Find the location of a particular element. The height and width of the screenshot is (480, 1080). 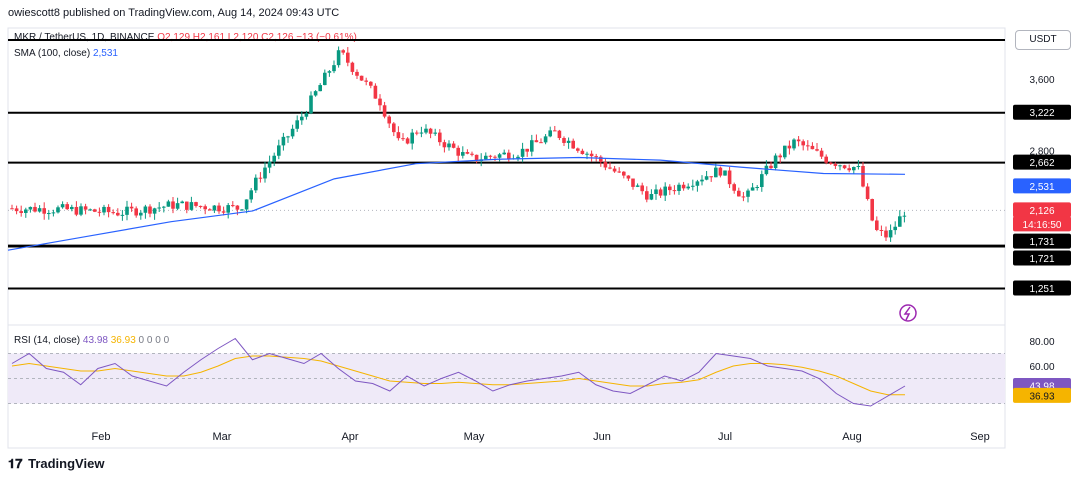

rsi-legend: RSI (14, close) 43.98 36.93 0 0 0 0 is located at coordinates (91, 340).